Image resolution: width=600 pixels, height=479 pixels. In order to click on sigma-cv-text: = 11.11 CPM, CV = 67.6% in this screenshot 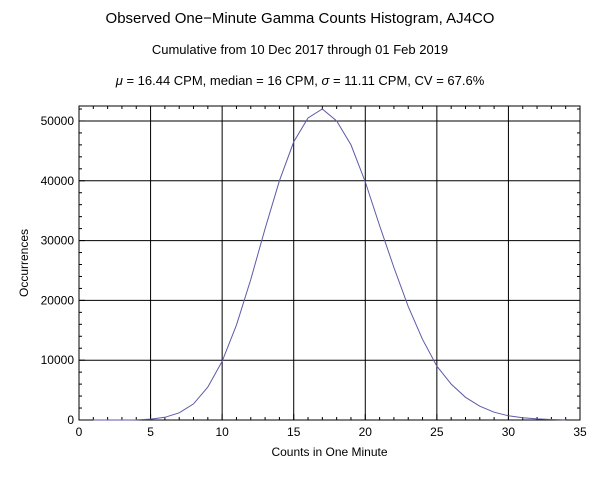, I will do `click(407, 80)`.